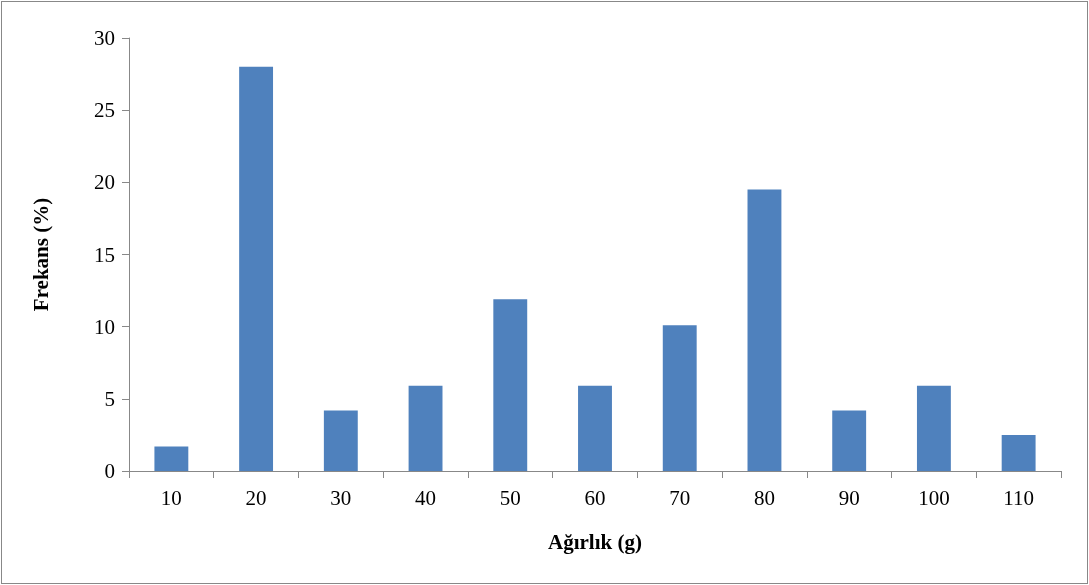  What do you see at coordinates (510, 497) in the screenshot?
I see `x-tick-label: 50` at bounding box center [510, 497].